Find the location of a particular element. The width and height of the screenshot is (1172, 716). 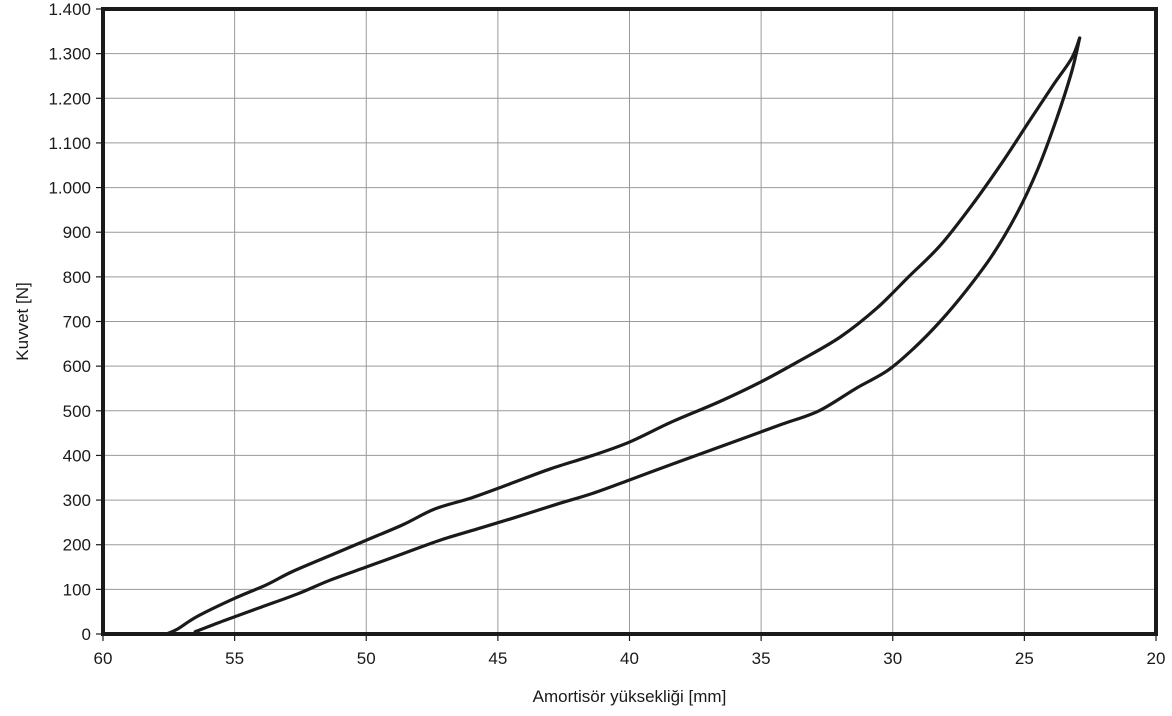

y-tick-label: 600 is located at coordinates (77, 366).